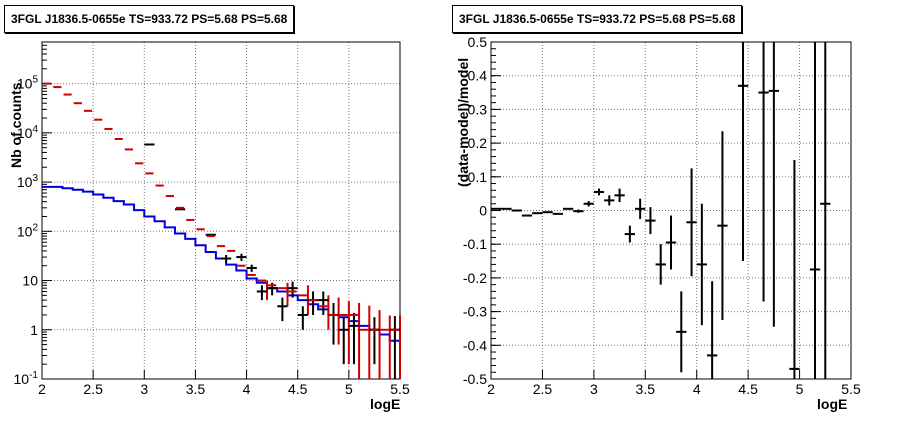  I want to click on residuals-x-tick-label: 4.5, so click(748, 389).